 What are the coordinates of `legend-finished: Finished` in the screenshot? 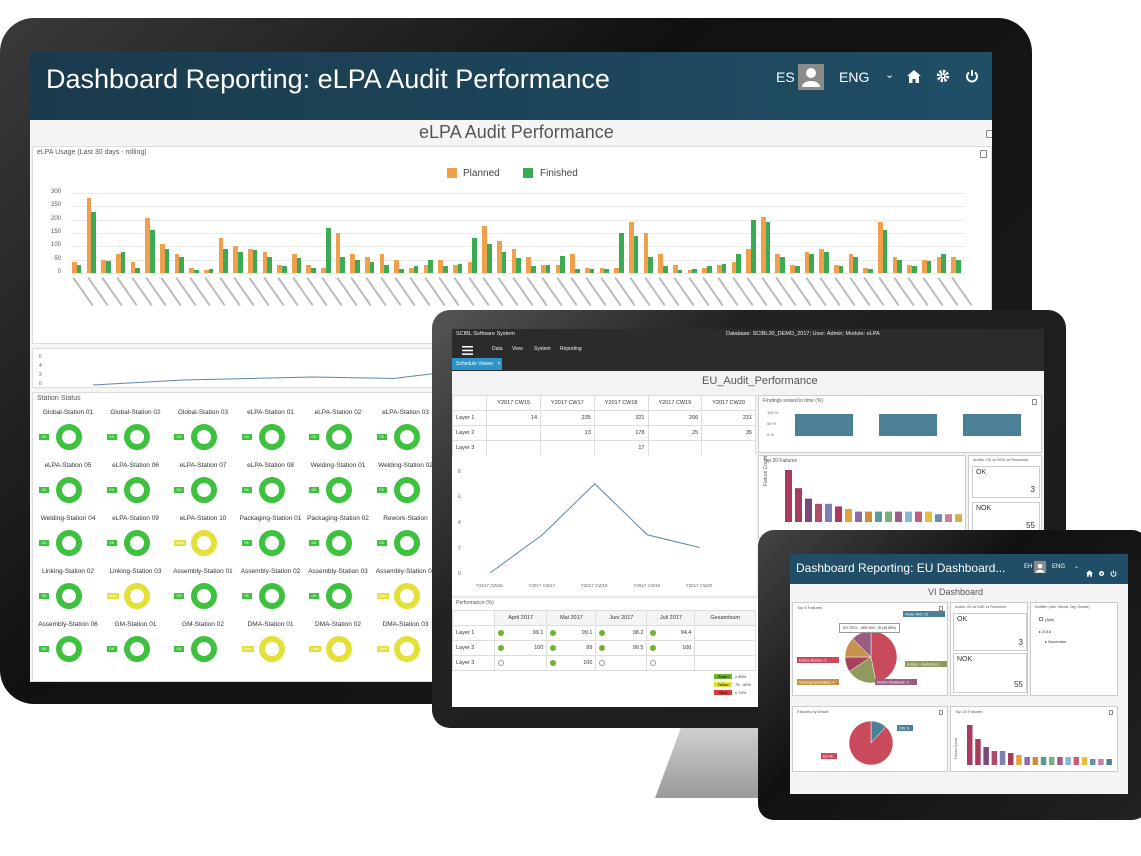 It's located at (559, 173).